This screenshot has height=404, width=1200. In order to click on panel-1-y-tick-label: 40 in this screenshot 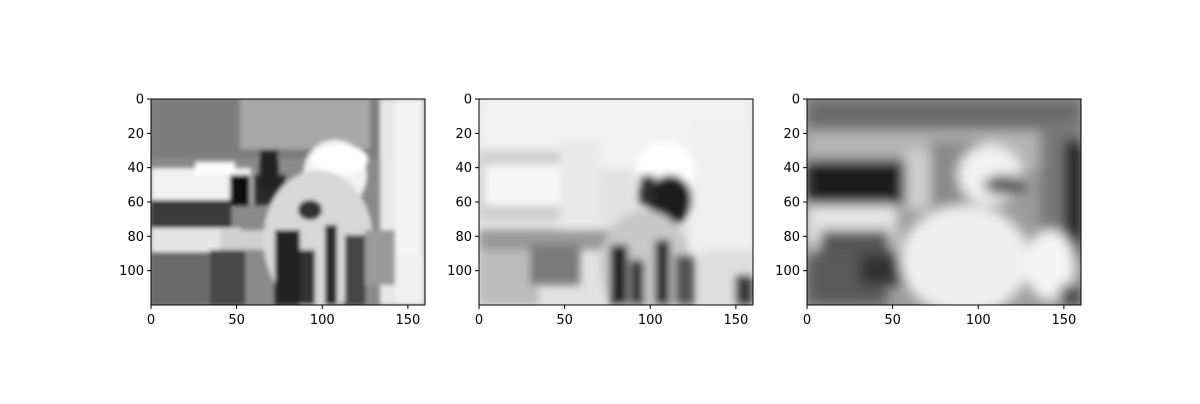, I will do `click(135, 168)`.